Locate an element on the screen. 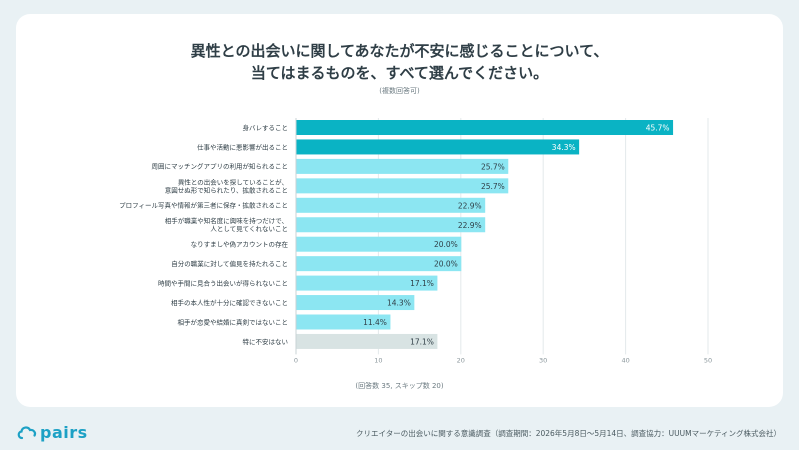 This screenshot has height=450, width=799. category-label: 周囲にマッチングアプリの利用が知られること is located at coordinates (220, 166).